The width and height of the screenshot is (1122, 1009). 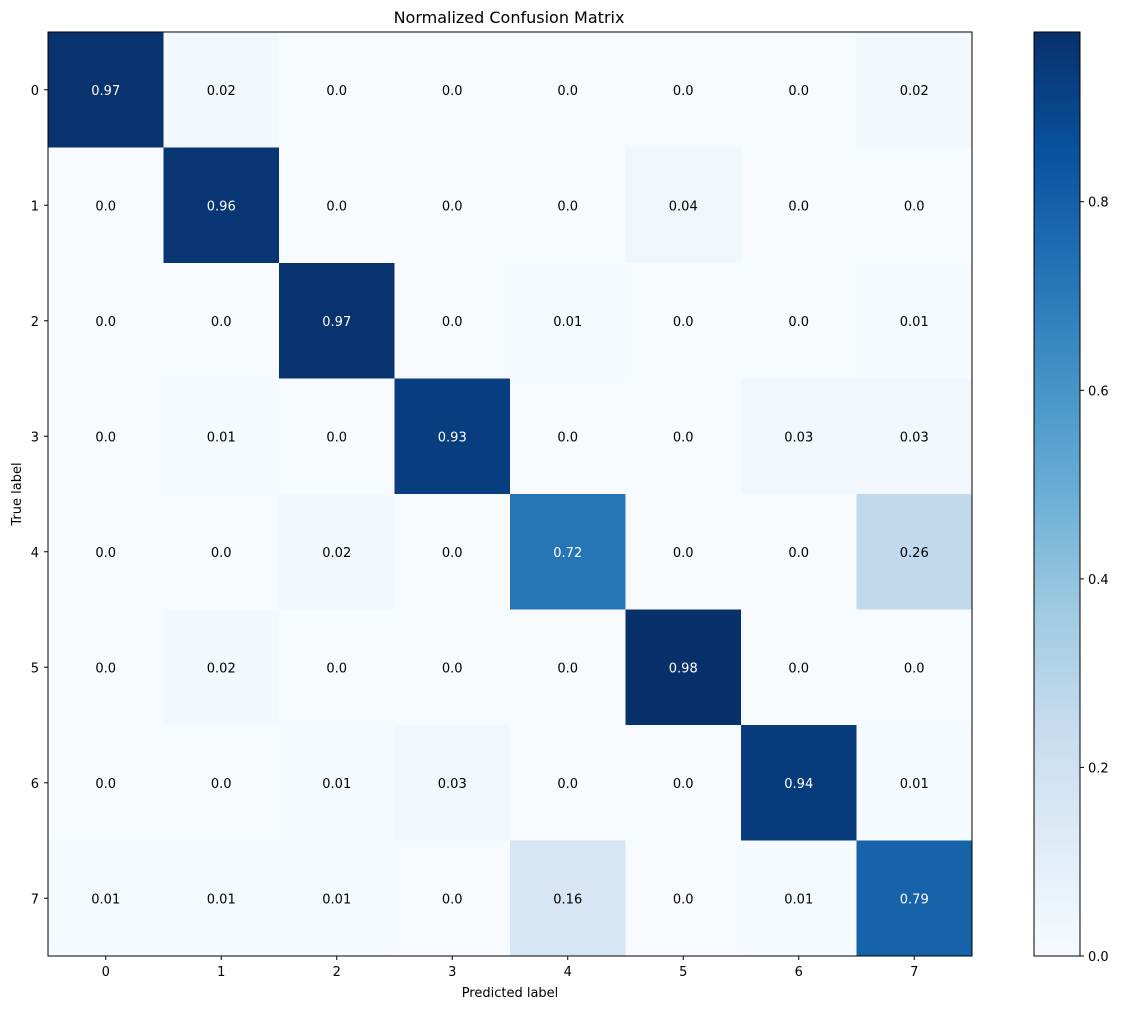 I want to click on colorbar-tick-label: 0.0, so click(x=1098, y=957).